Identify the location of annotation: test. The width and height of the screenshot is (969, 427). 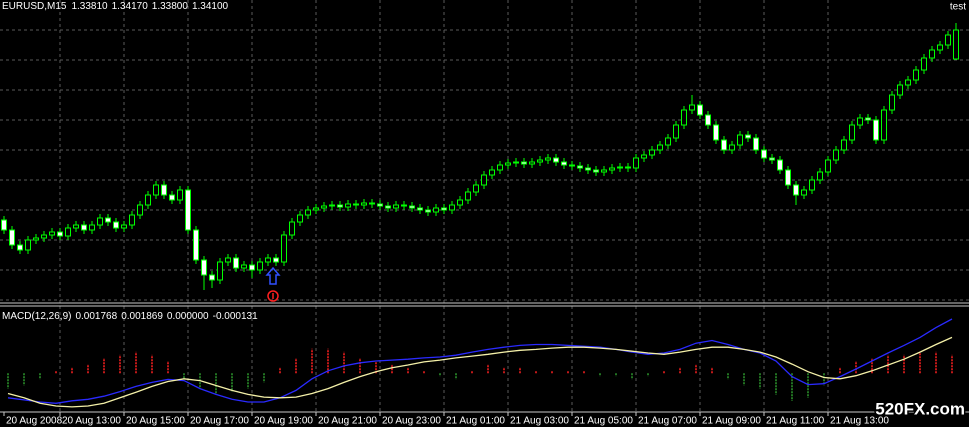
(958, 7).